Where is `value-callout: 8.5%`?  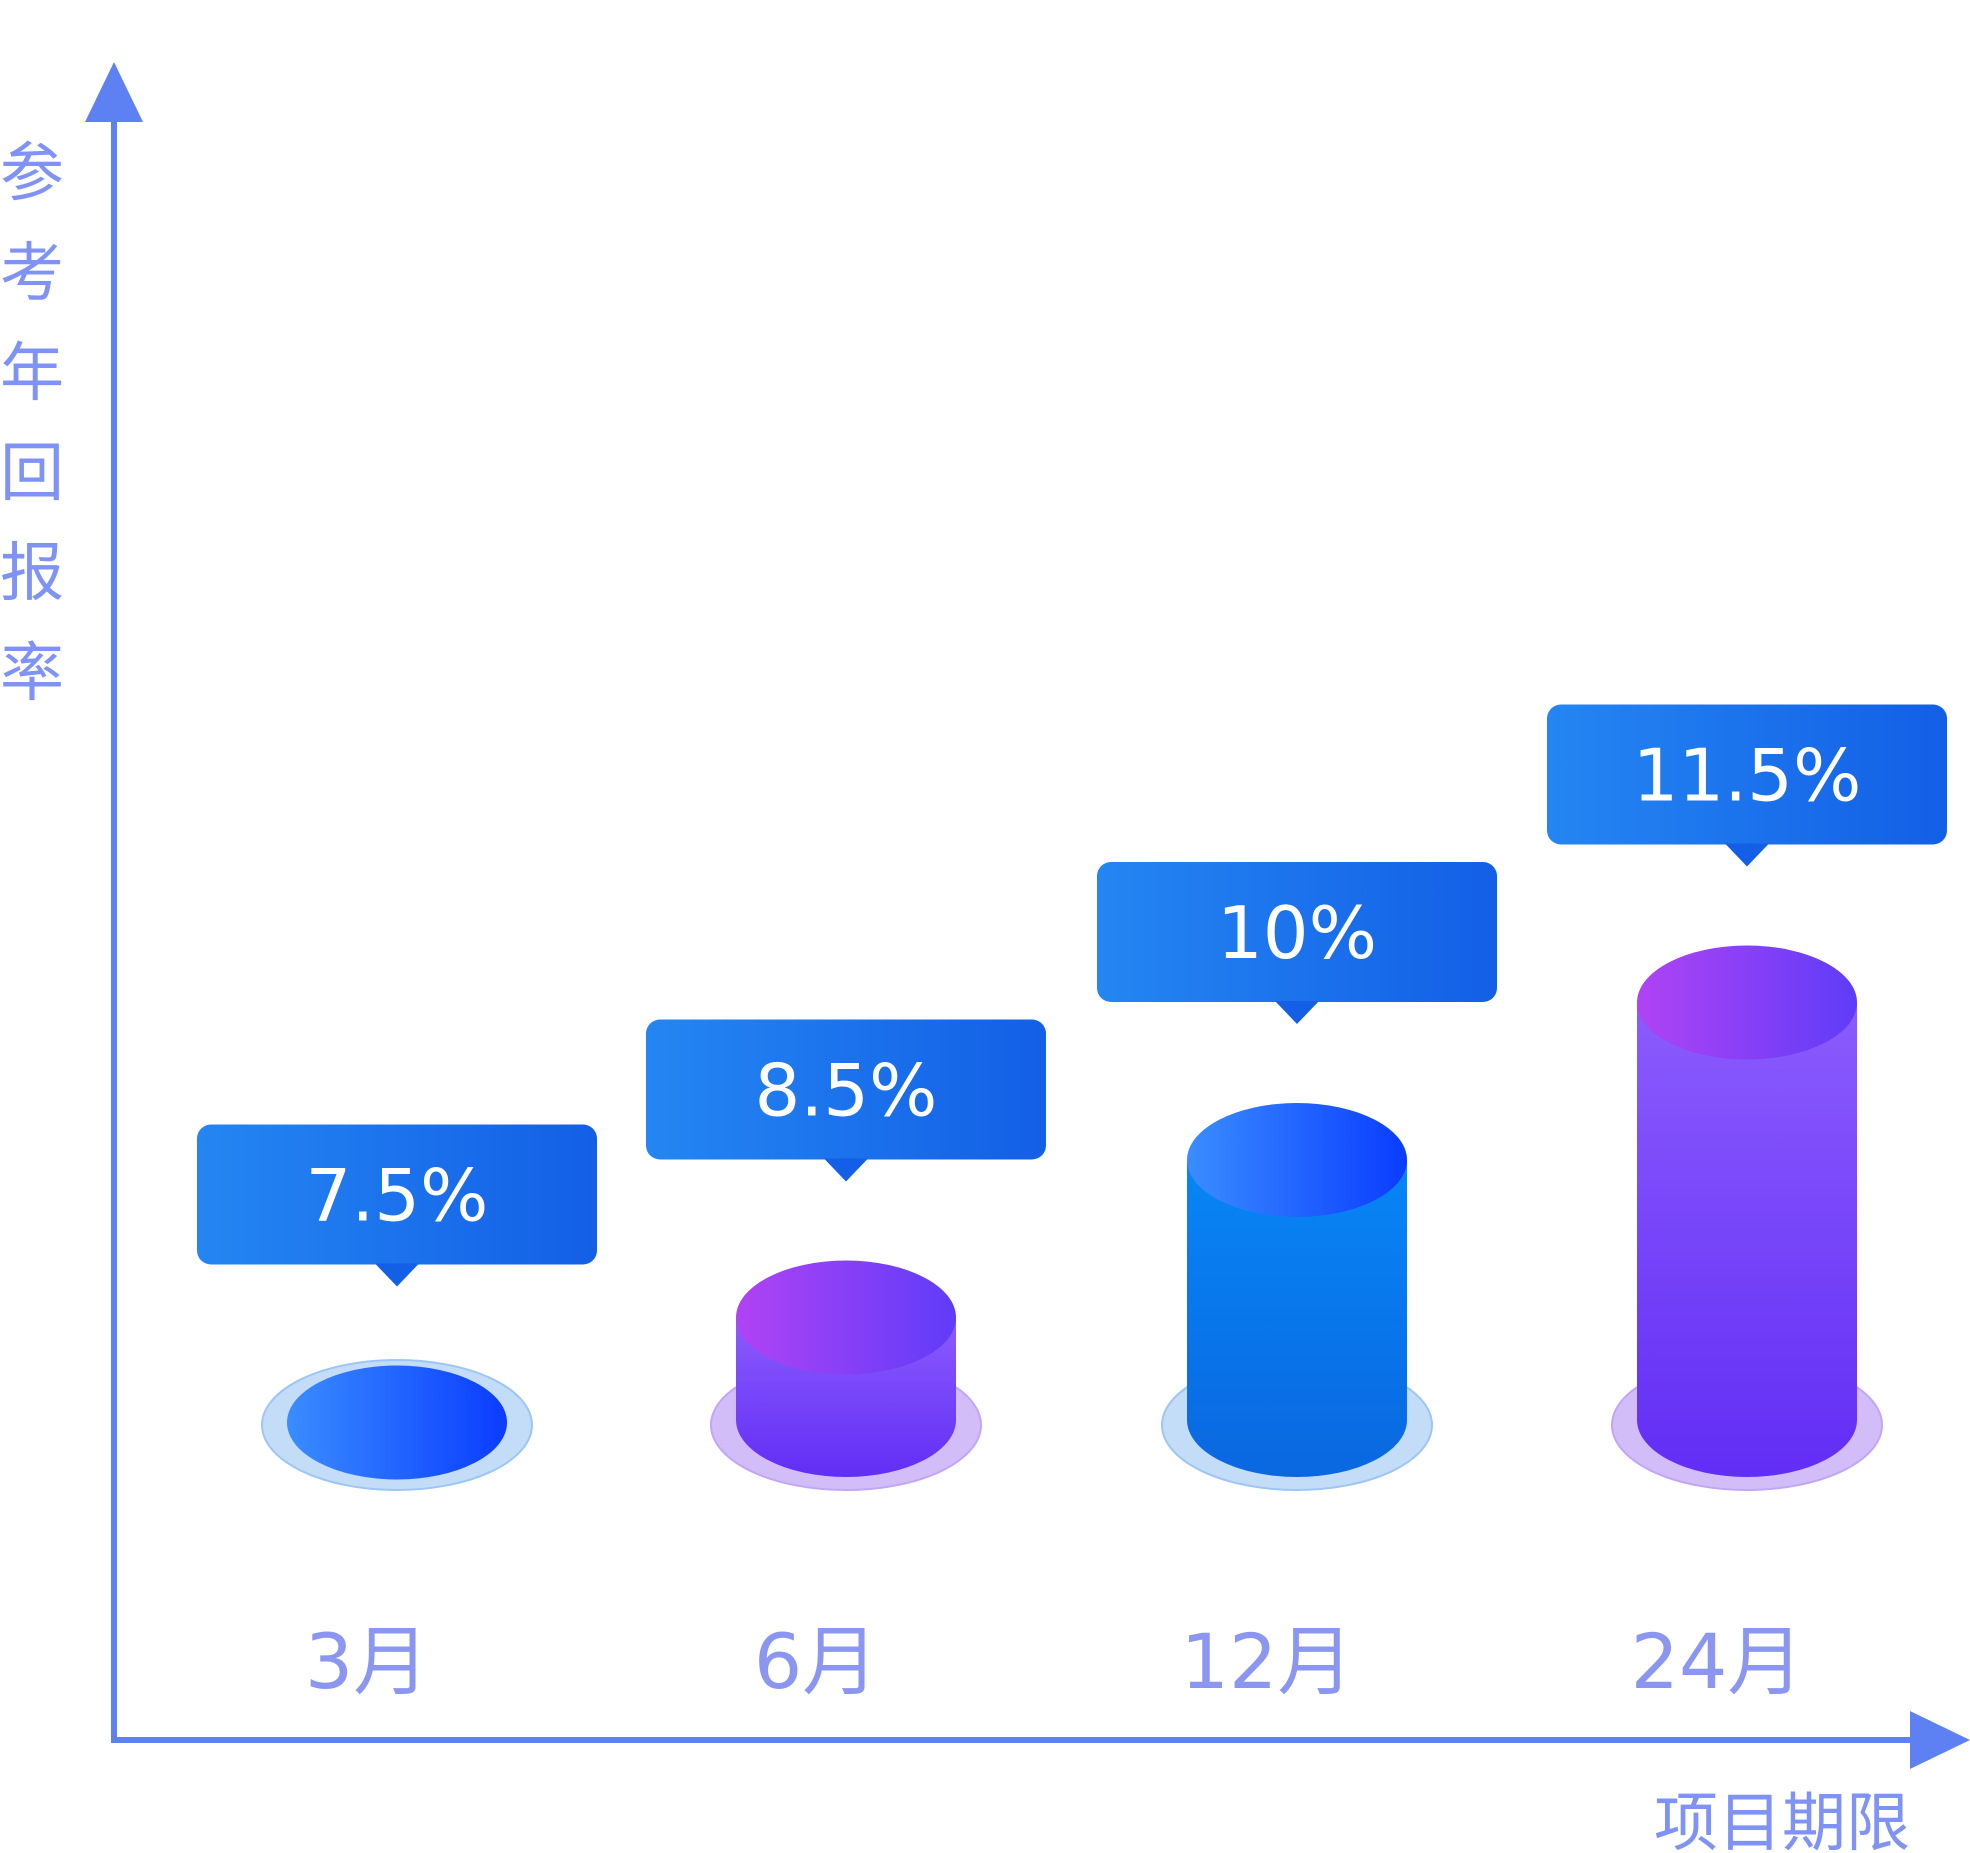
value-callout: 8.5% is located at coordinates (846, 1100).